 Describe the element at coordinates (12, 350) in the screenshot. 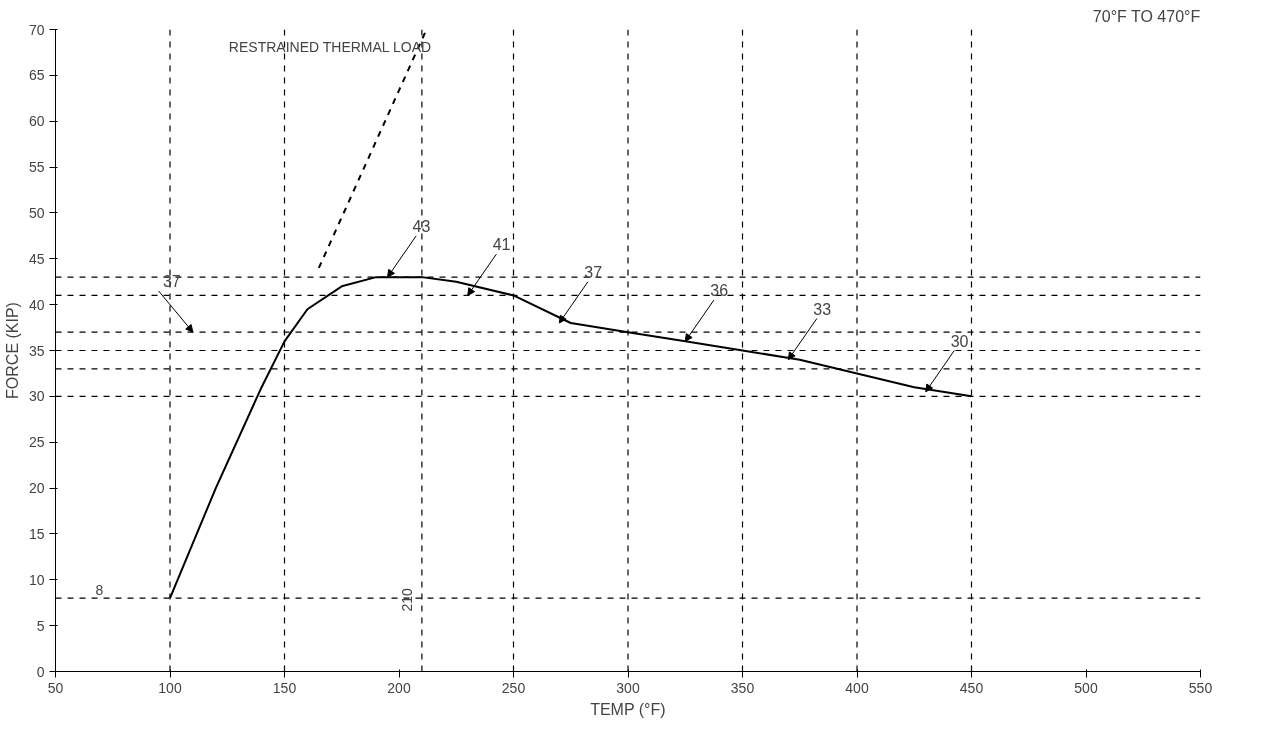

I see `y-axis-title: FORCE (KIP)` at that location.